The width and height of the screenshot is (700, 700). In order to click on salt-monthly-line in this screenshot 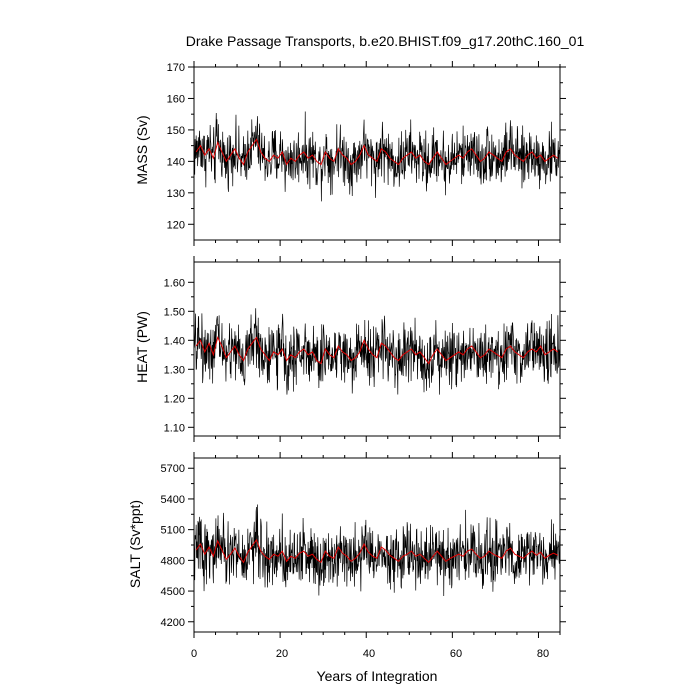, I will do `click(377, 550)`.